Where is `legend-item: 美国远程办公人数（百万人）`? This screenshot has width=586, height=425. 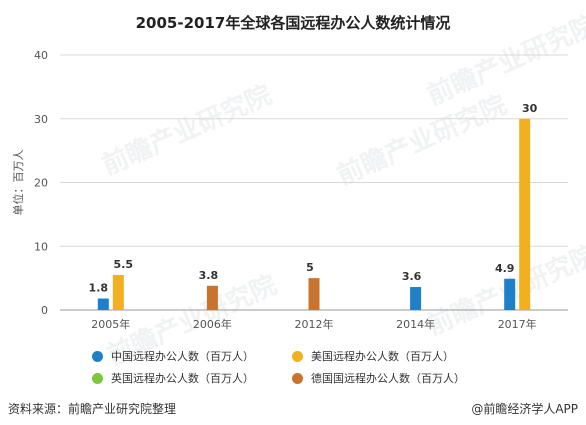
legend-item: 美国远程办公人数（百万人） is located at coordinates (392, 356).